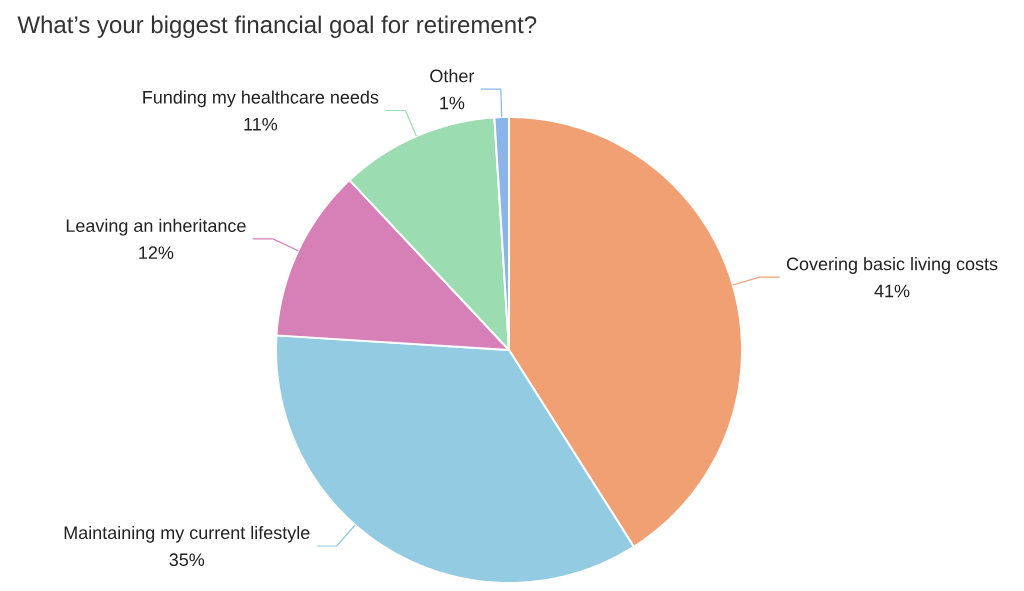 The width and height of the screenshot is (1024, 591). I want to click on slice-label: Funding my healthcare needs, so click(261, 99).